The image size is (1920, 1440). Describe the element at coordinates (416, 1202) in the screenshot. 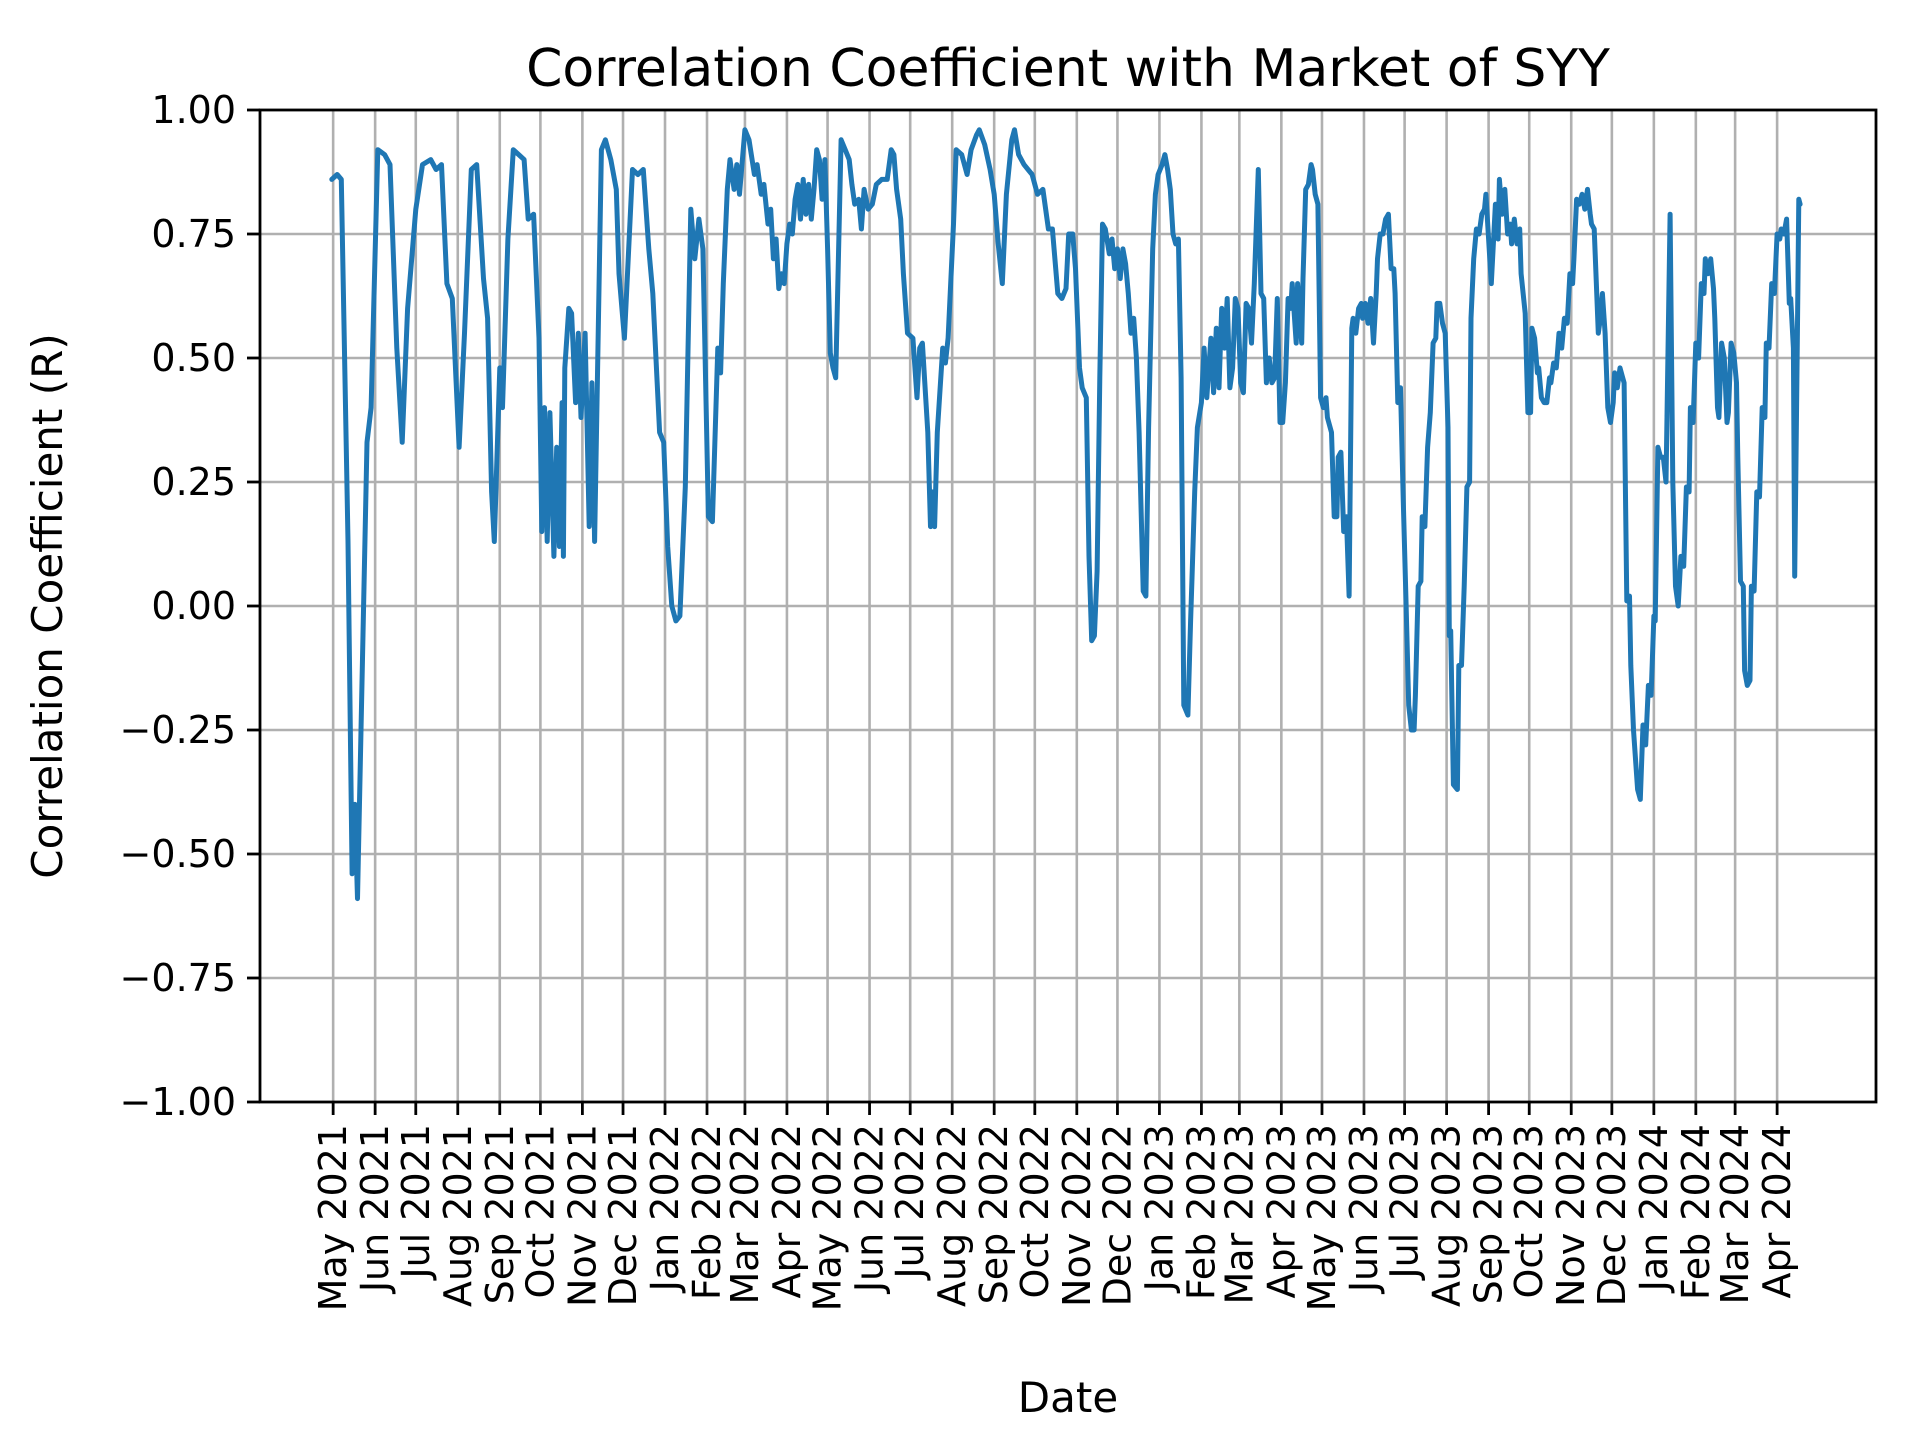

I see `x-tick-label: Jul 2021` at that location.